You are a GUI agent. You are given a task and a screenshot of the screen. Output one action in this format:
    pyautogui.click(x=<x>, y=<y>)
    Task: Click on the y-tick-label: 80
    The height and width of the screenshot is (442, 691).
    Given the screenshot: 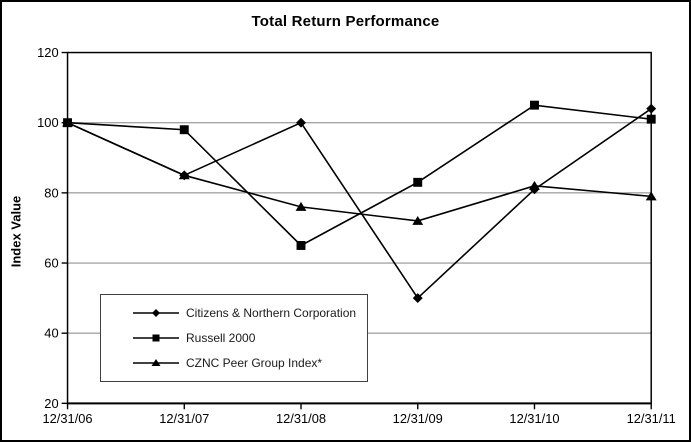 What is the action you would take?
    pyautogui.click(x=51, y=192)
    